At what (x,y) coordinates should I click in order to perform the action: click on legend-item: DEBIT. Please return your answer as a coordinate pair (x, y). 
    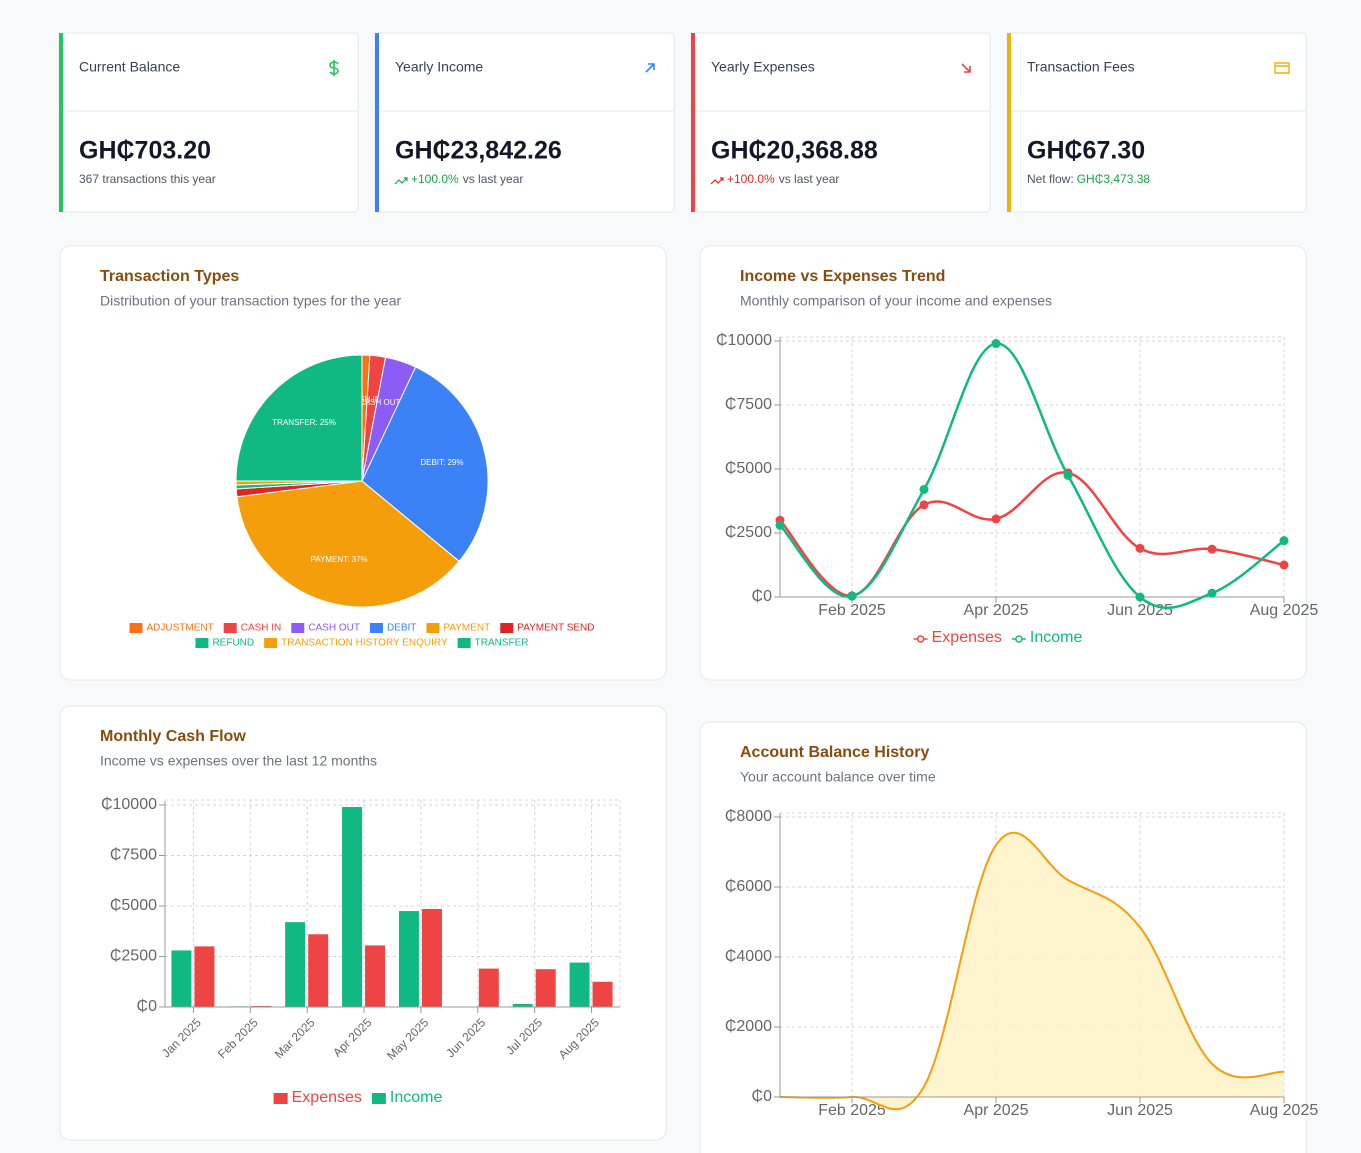
    Looking at the image, I should click on (392, 628).